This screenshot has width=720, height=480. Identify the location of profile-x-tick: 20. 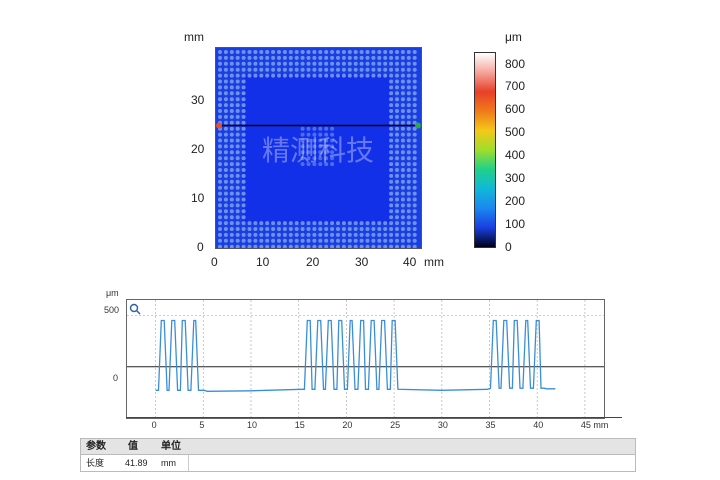
(347, 425).